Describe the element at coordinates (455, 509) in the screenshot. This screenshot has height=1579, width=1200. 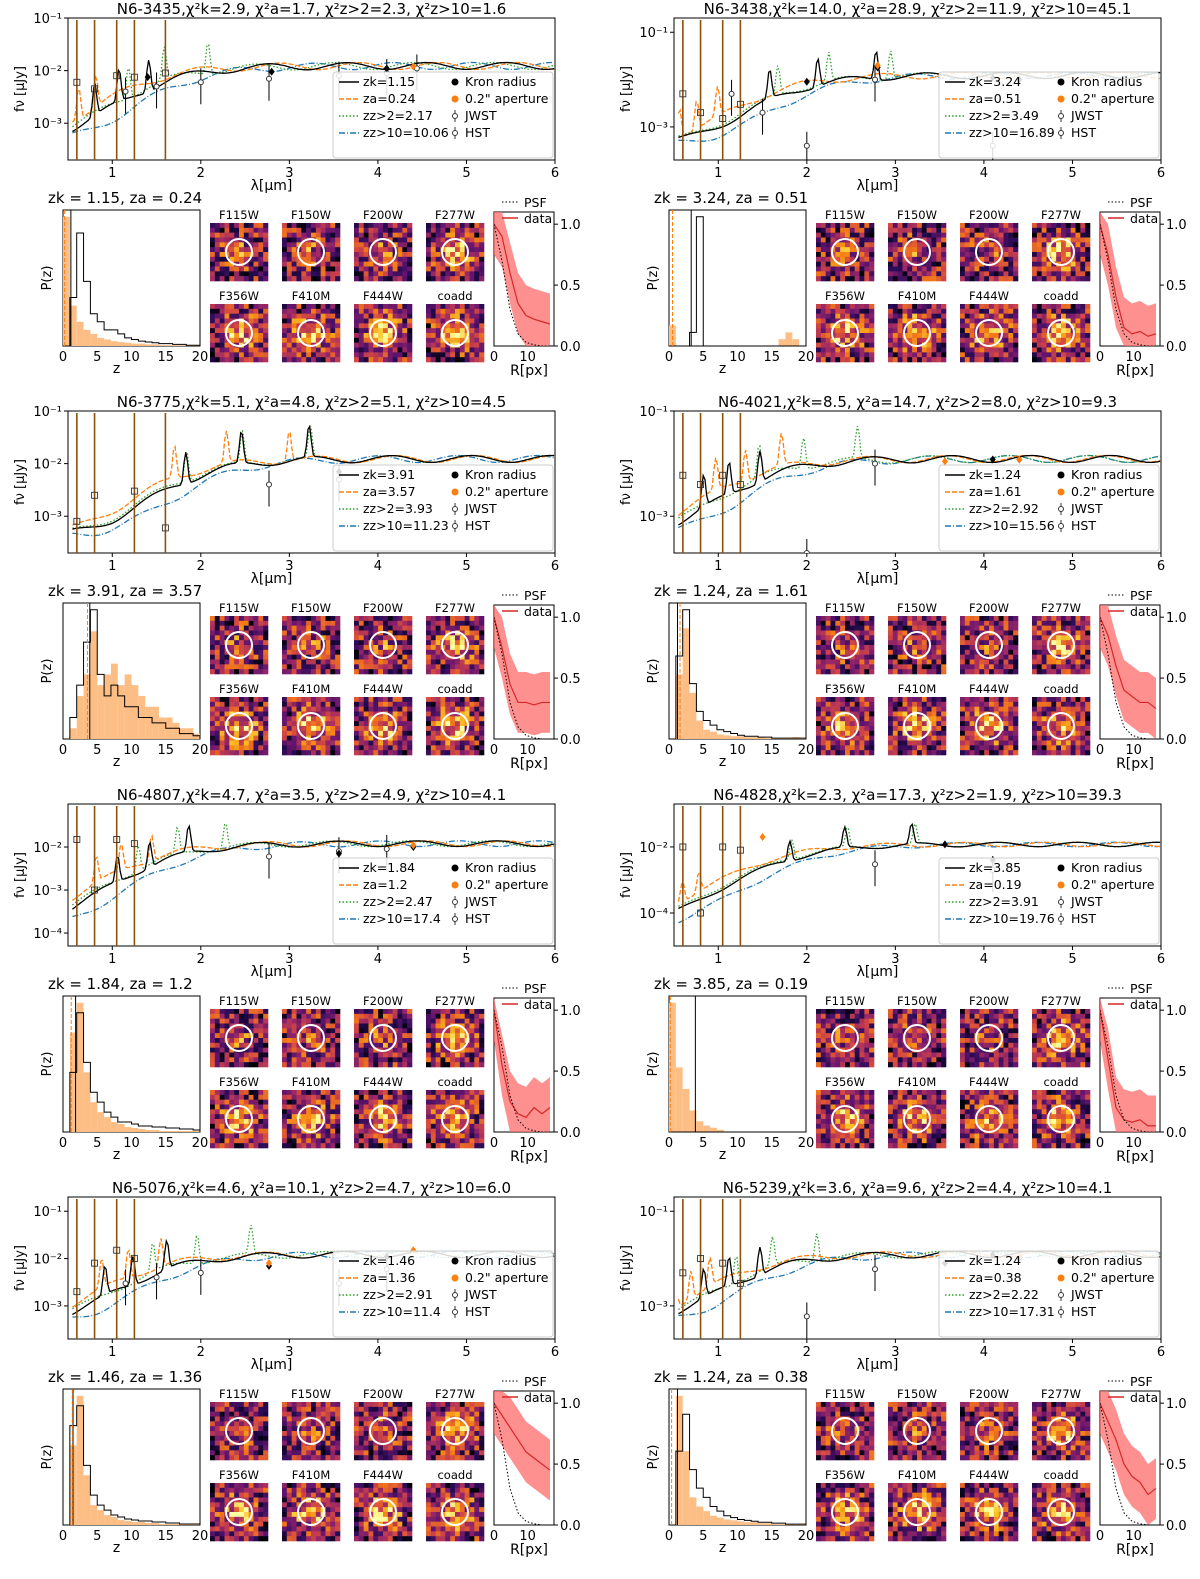
I see `legend-marker` at that location.